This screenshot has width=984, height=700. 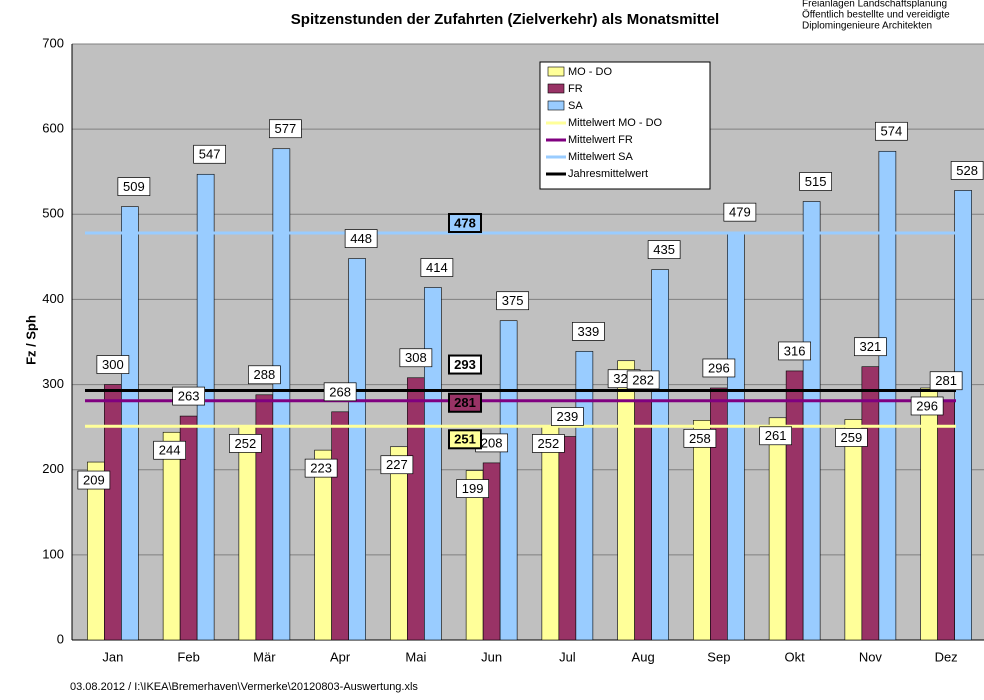 I want to click on x-tick-label: Jul, so click(x=567, y=656).